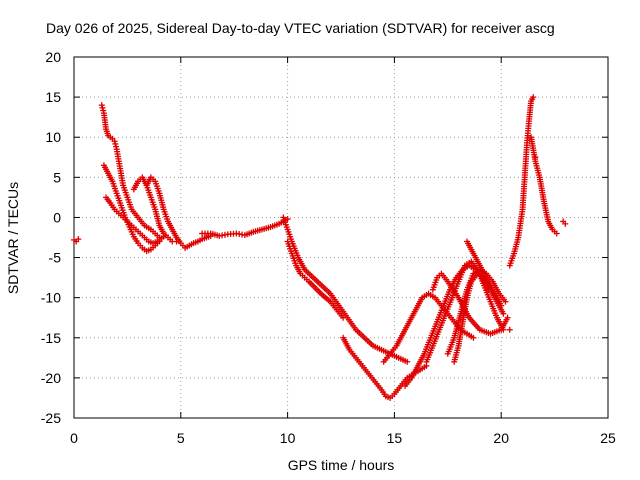  I want to click on series-start, so click(76, 240).